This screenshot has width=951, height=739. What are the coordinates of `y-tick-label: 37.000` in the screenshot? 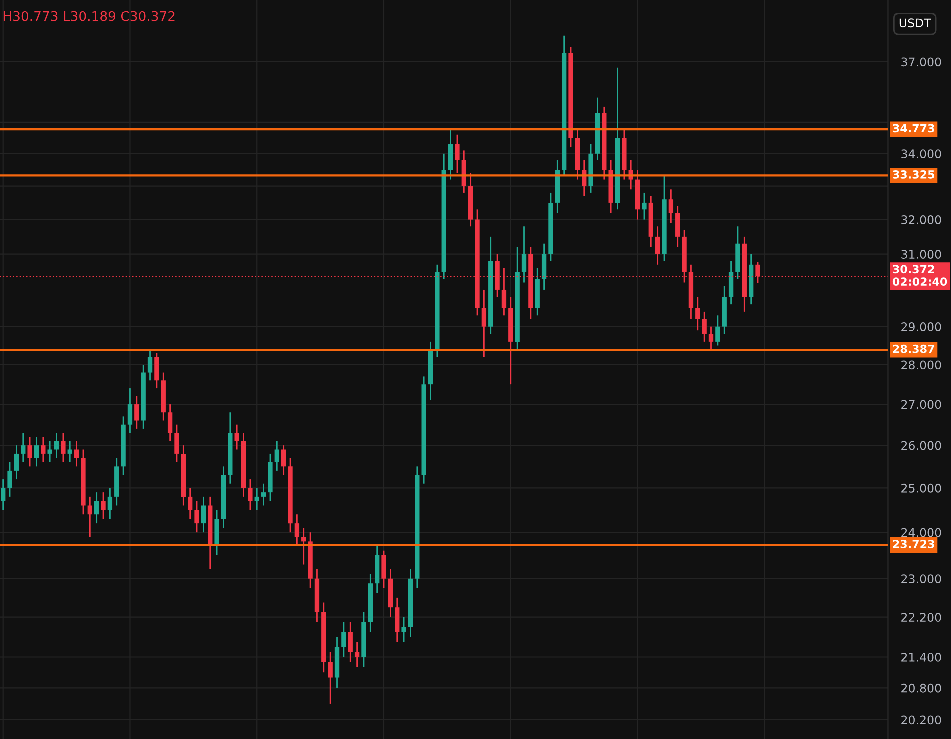 It's located at (922, 62).